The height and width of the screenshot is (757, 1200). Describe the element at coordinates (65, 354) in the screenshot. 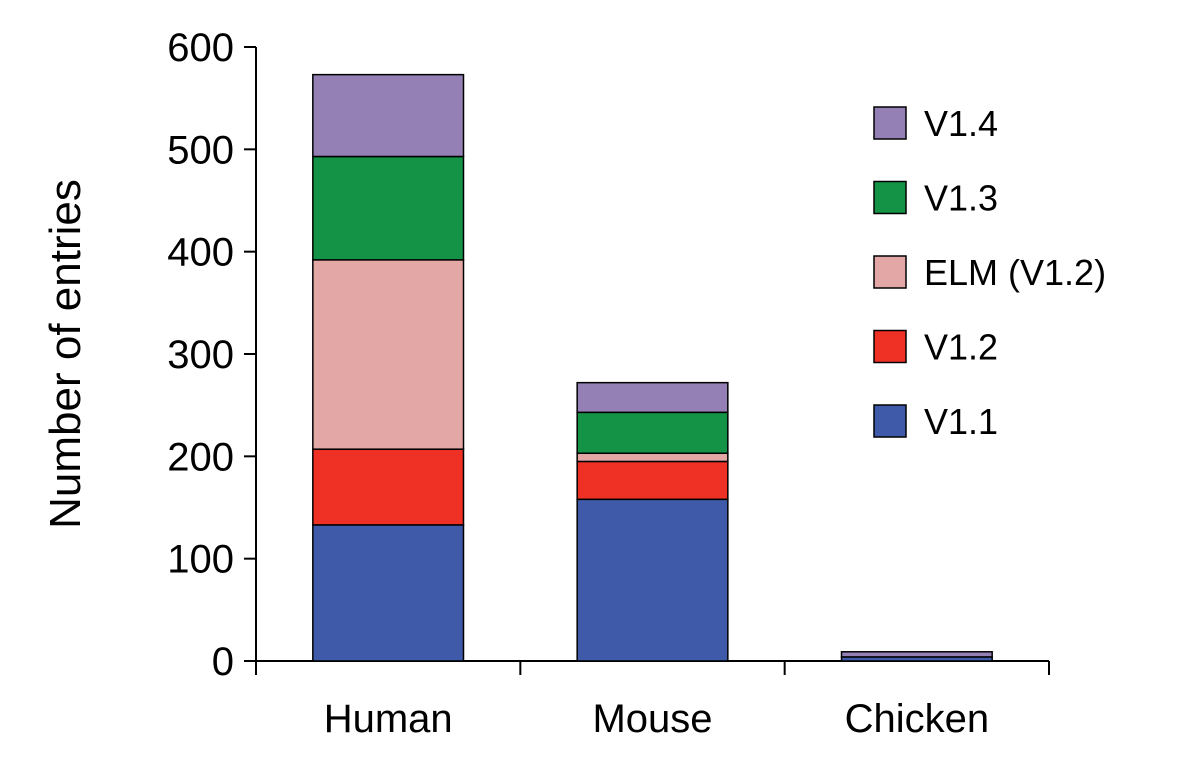

I see `y-axis-title: Number of entries` at that location.